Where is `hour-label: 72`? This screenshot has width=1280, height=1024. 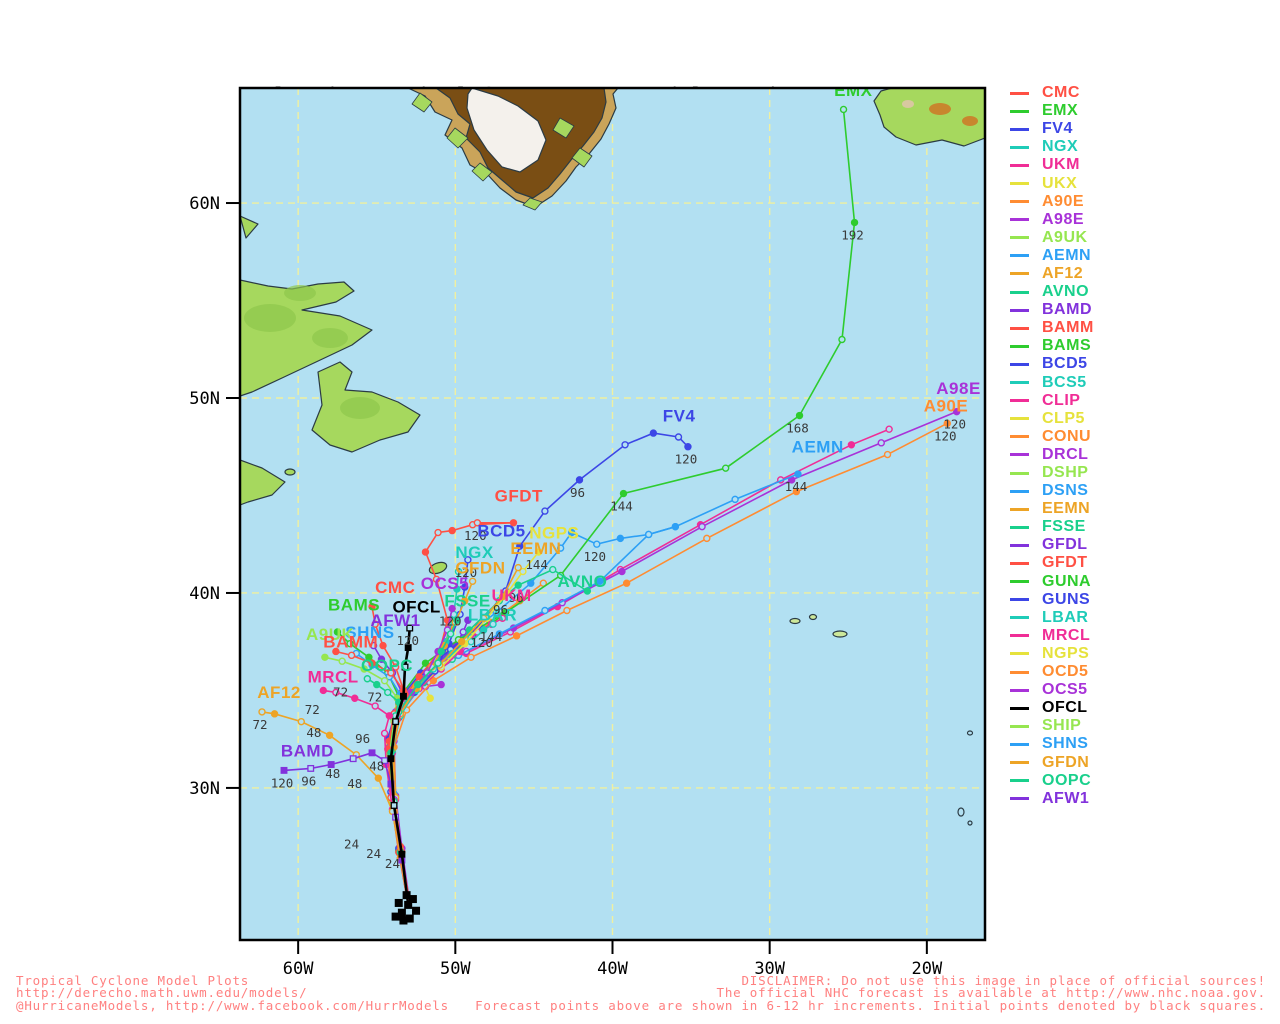
hour-label: 72 is located at coordinates (340, 691).